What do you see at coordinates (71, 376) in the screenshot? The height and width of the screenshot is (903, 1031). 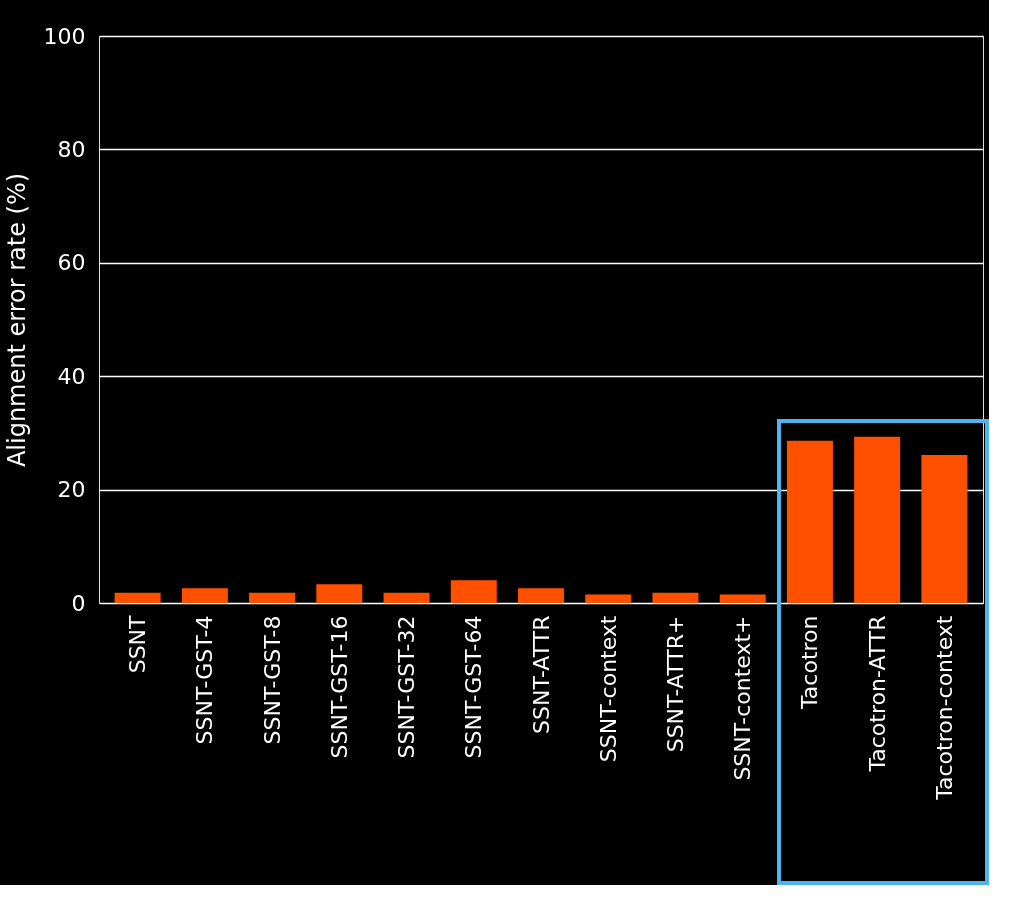 I see `y-tick-label: 40` at bounding box center [71, 376].